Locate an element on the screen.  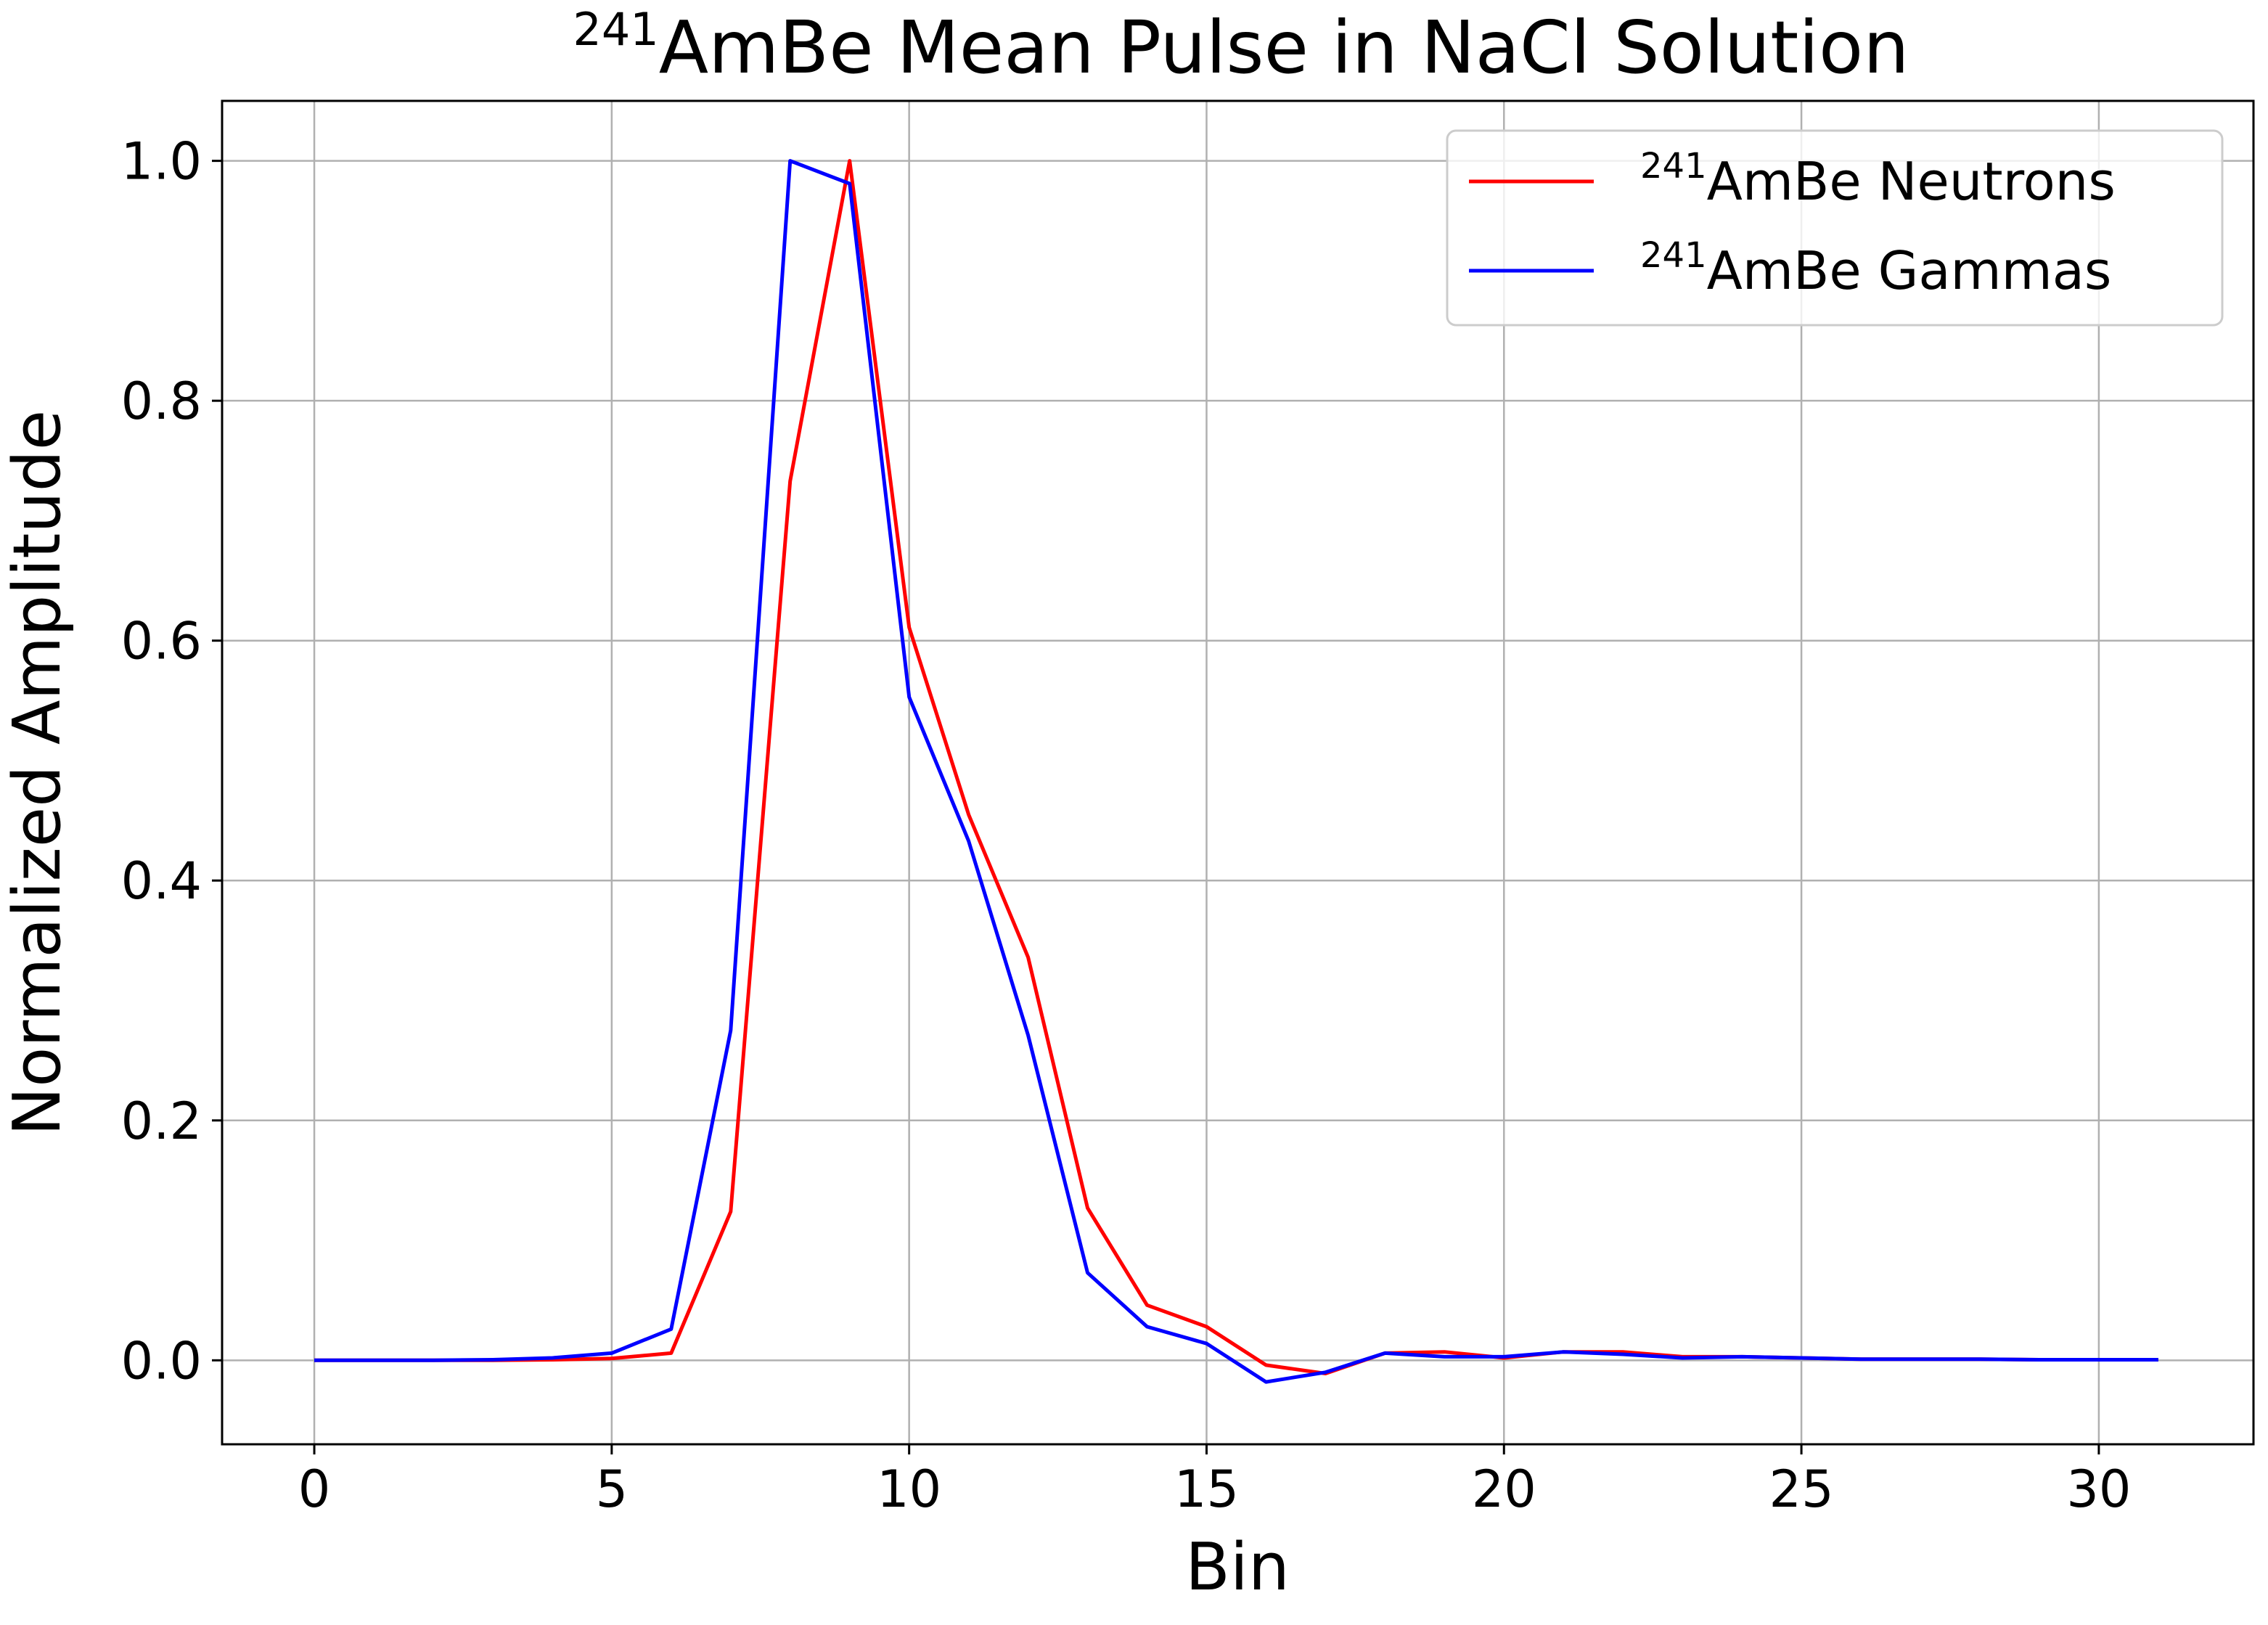
legend-label-gammas: 241AmBe Gammas is located at coordinates (1875, 268).